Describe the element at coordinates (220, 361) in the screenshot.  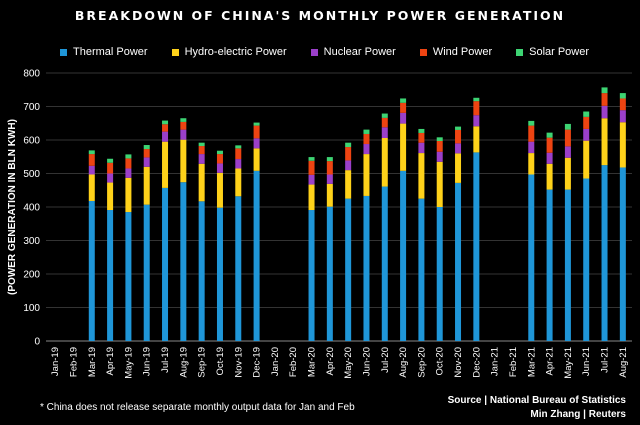
I see `x-tick-label: Oct-19` at that location.